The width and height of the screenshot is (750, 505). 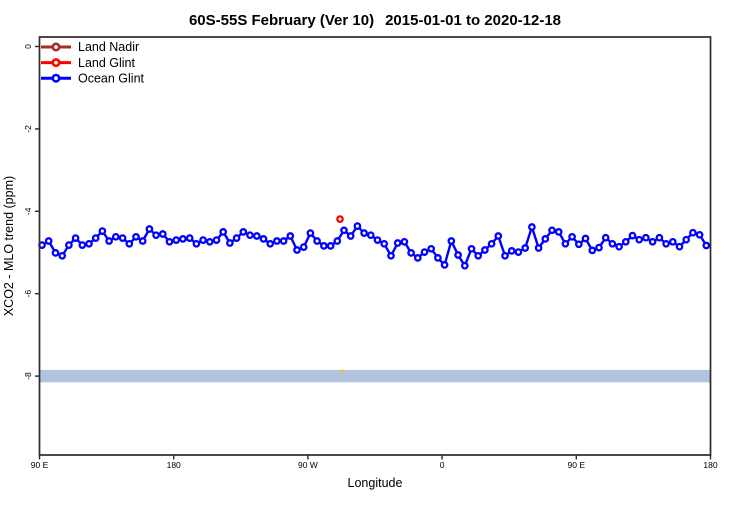 I want to click on series-line, so click(x=374, y=245).